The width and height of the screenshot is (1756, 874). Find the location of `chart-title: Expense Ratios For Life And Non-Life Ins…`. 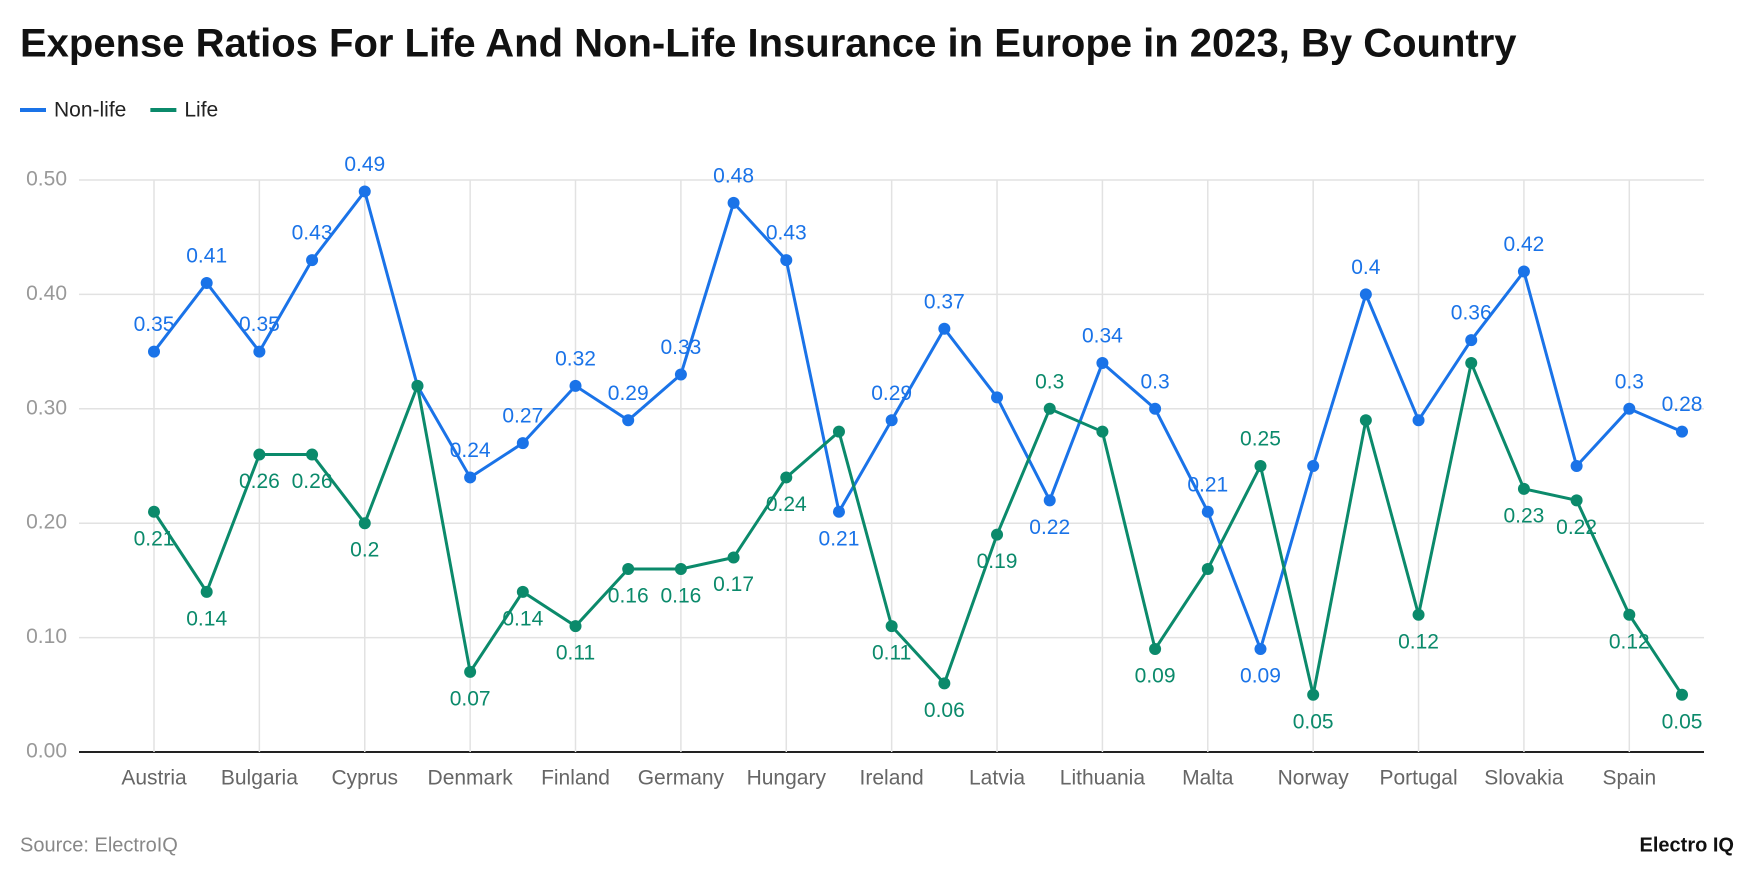

chart-title: Expense Ratios For Life And Non-Life Ins… is located at coordinates (768, 44).